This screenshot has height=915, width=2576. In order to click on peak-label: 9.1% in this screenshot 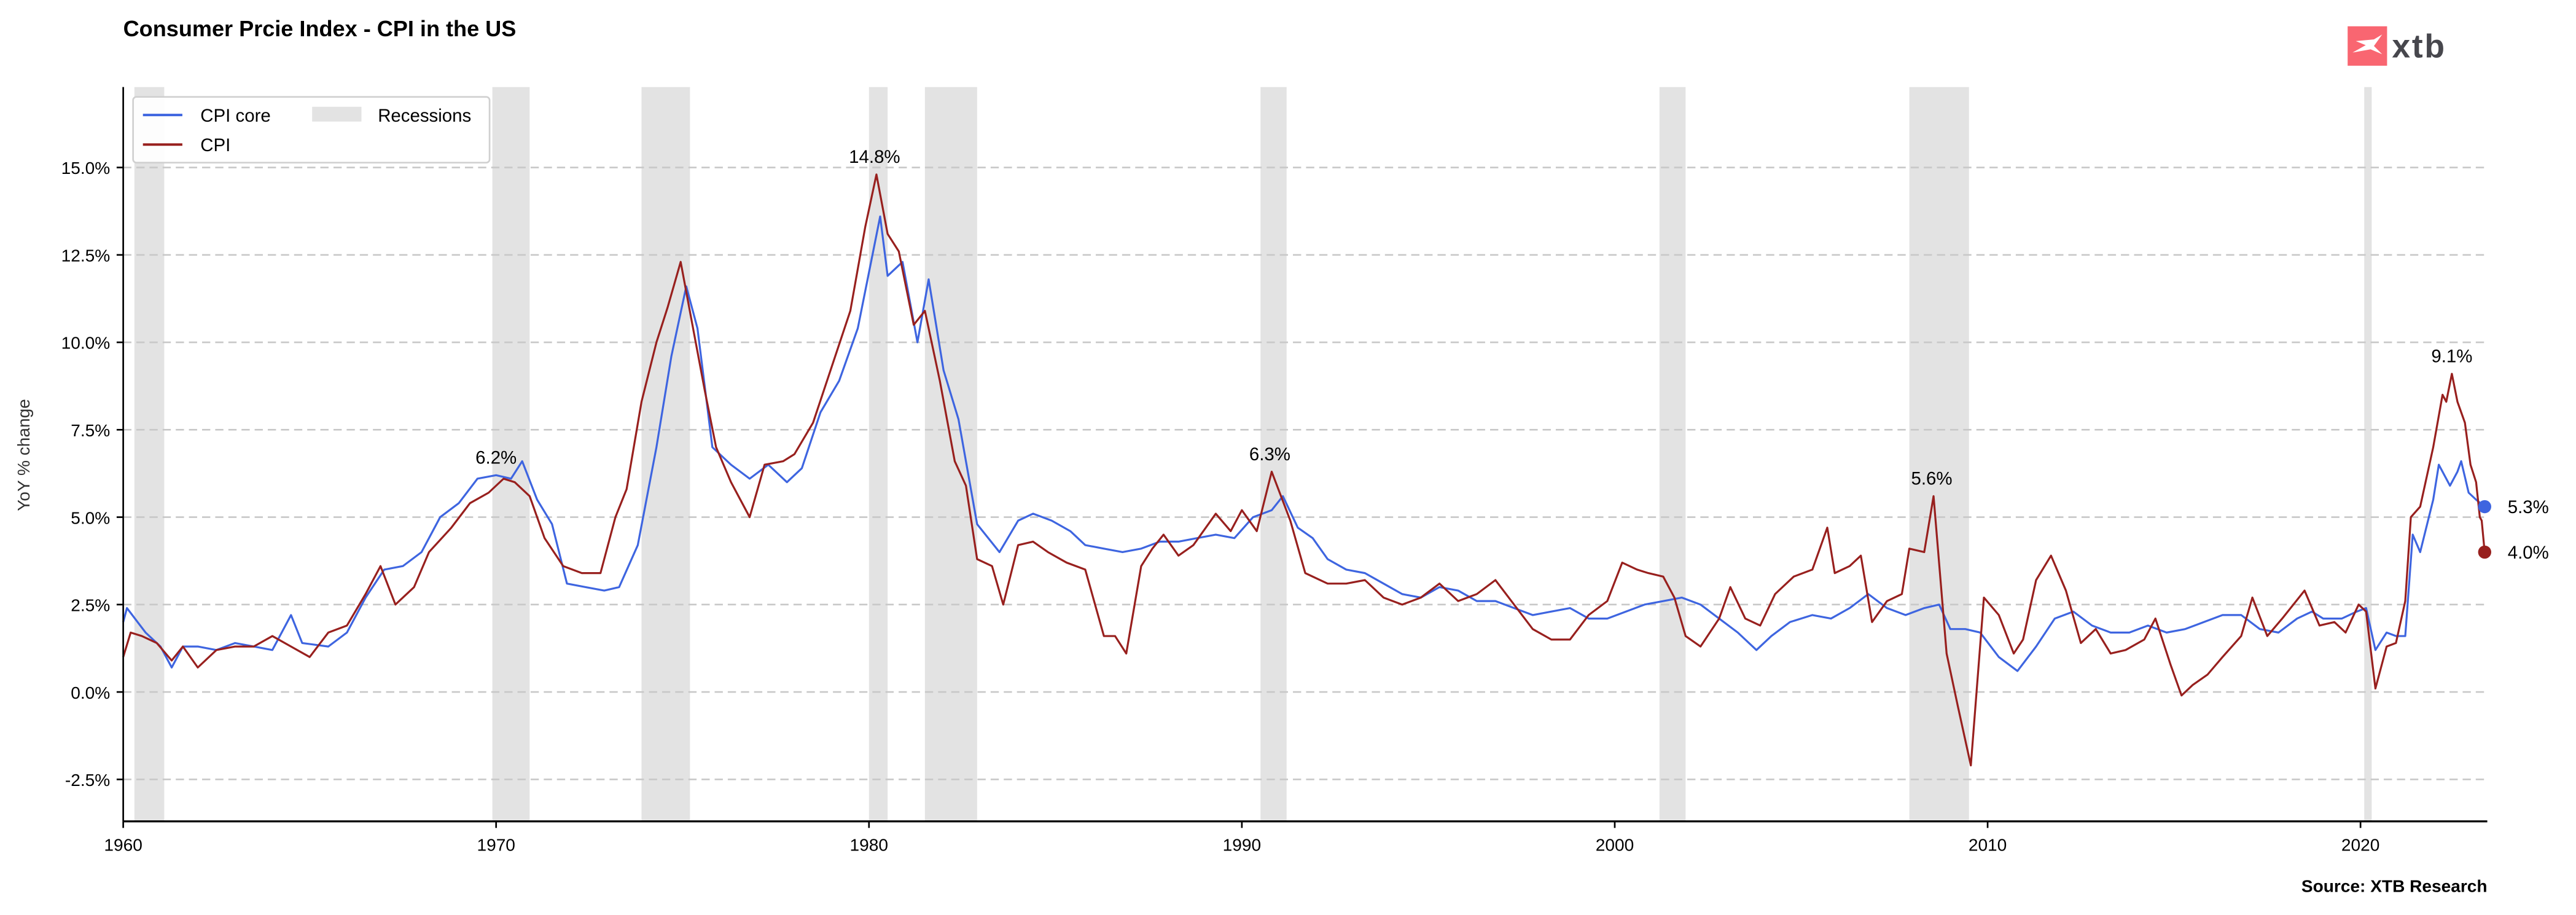, I will do `click(2451, 357)`.